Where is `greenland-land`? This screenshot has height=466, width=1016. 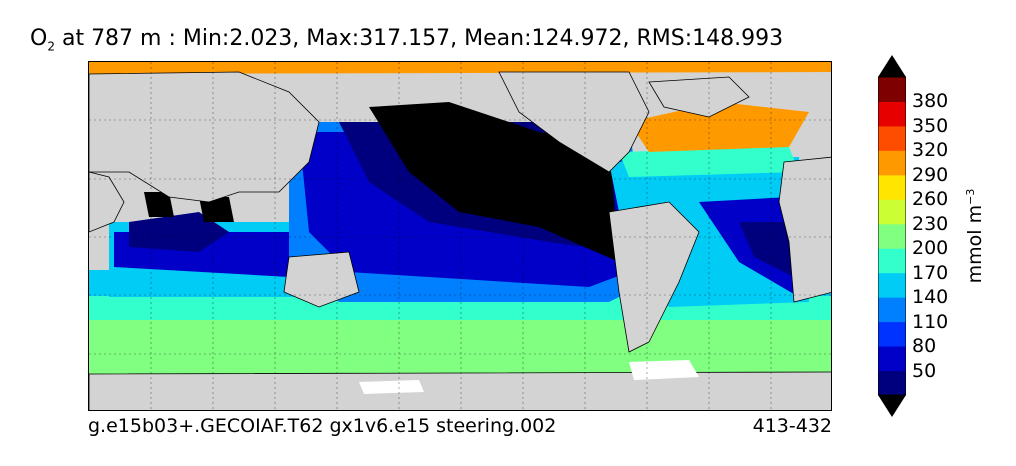 greenland-land is located at coordinates (699, 97).